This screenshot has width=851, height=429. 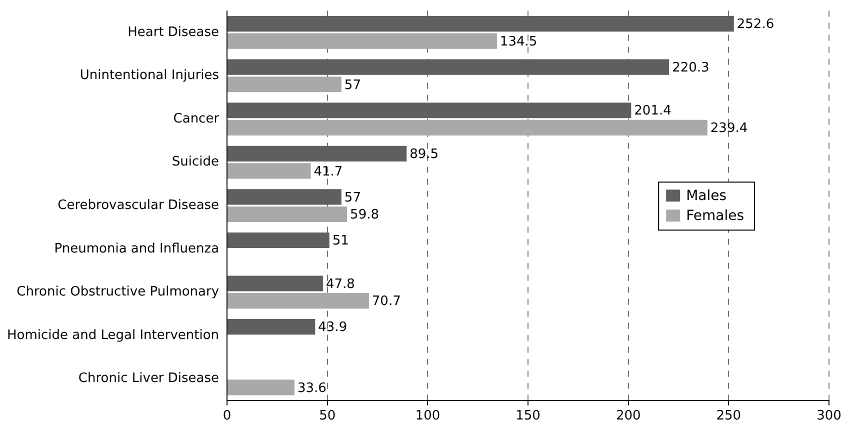 I want to click on y-tick-label: Heart Disease, so click(x=174, y=32).